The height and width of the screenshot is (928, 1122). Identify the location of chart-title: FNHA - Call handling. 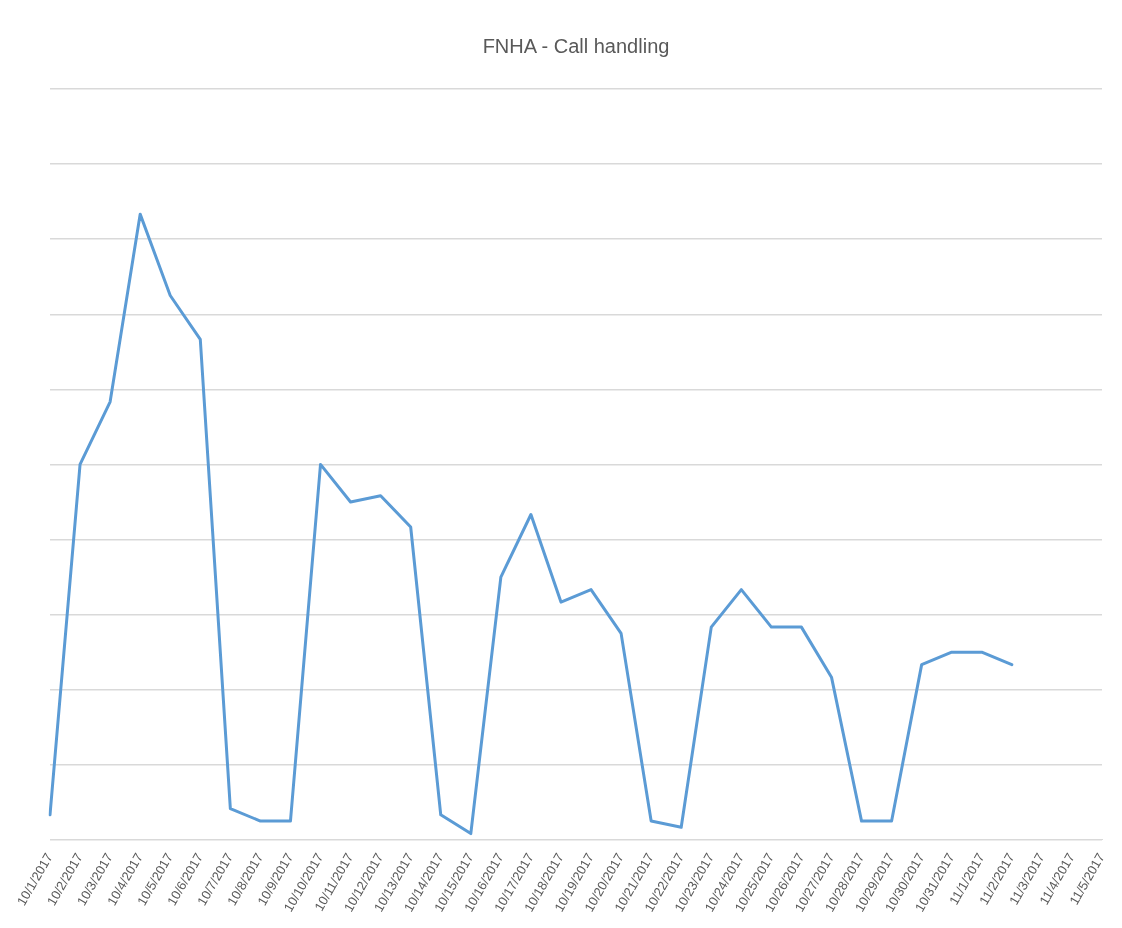
(576, 45).